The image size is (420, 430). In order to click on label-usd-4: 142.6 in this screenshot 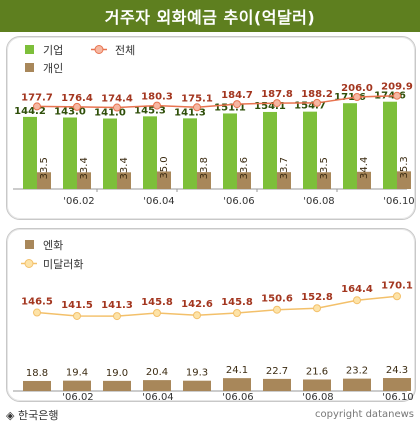, I will do `click(197, 304)`.